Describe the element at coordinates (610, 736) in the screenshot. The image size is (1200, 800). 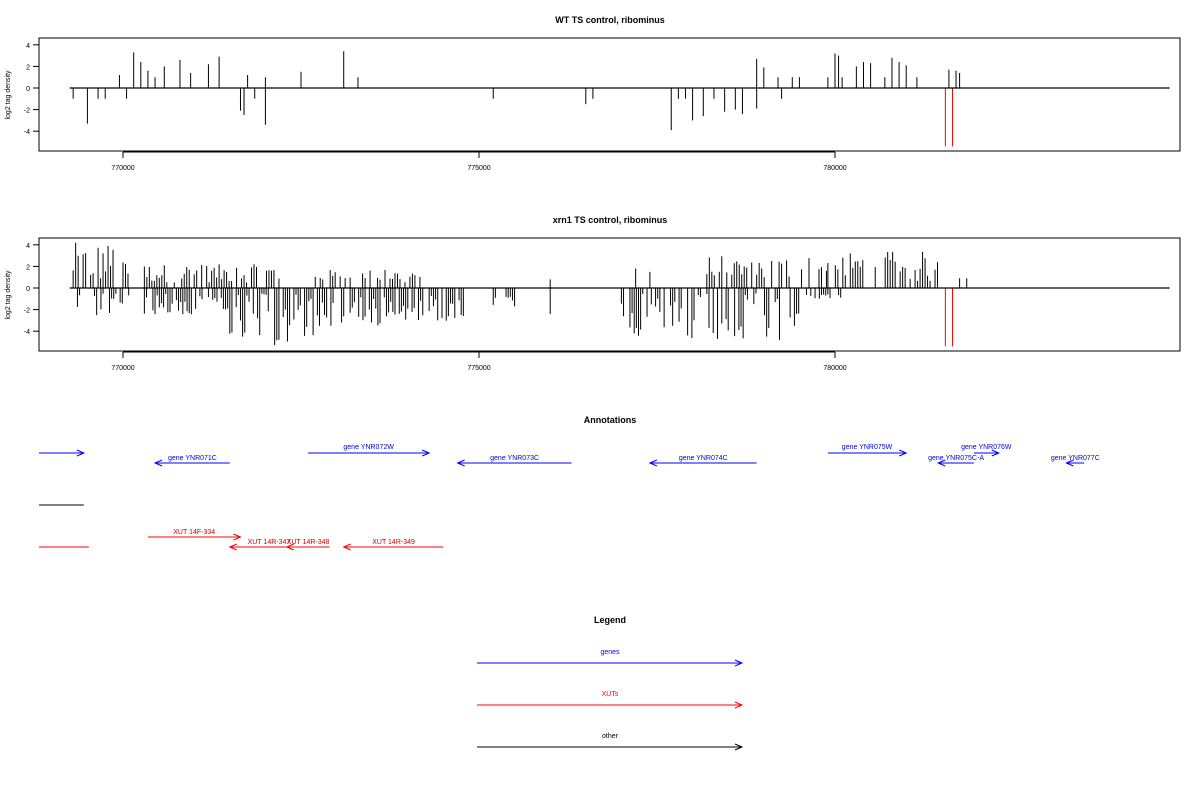
I see `legend-label: other` at that location.